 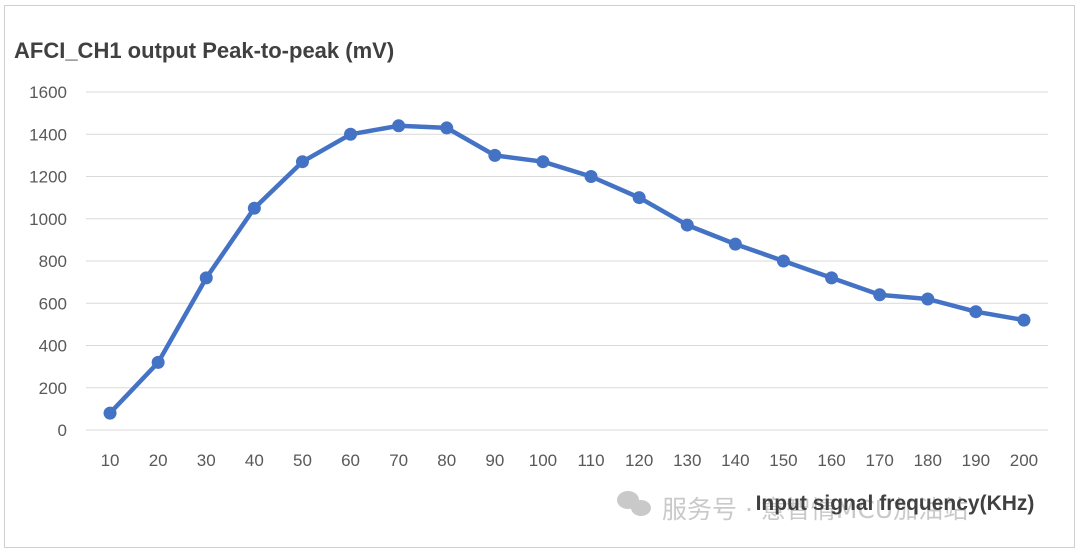 What do you see at coordinates (48, 92) in the screenshot?
I see `y-tick-label: 1600` at bounding box center [48, 92].